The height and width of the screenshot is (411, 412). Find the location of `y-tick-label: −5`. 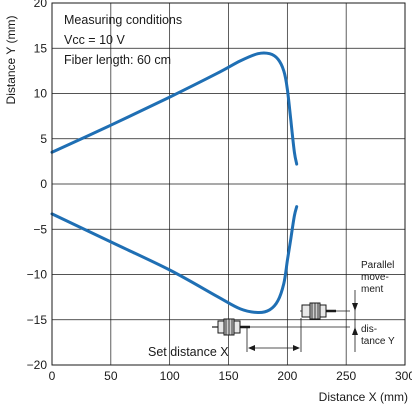

y-tick-label: −5 is located at coordinates (40, 229).